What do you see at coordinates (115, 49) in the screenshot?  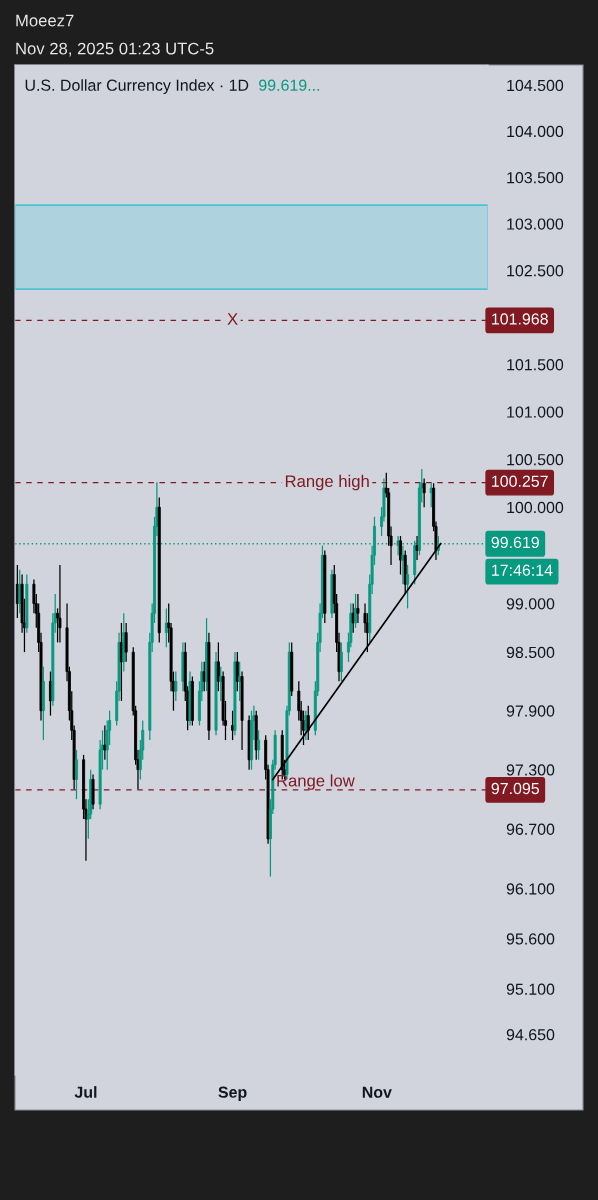 I see `text: Nov 28, 2025 01:23 UTC-5` at bounding box center [115, 49].